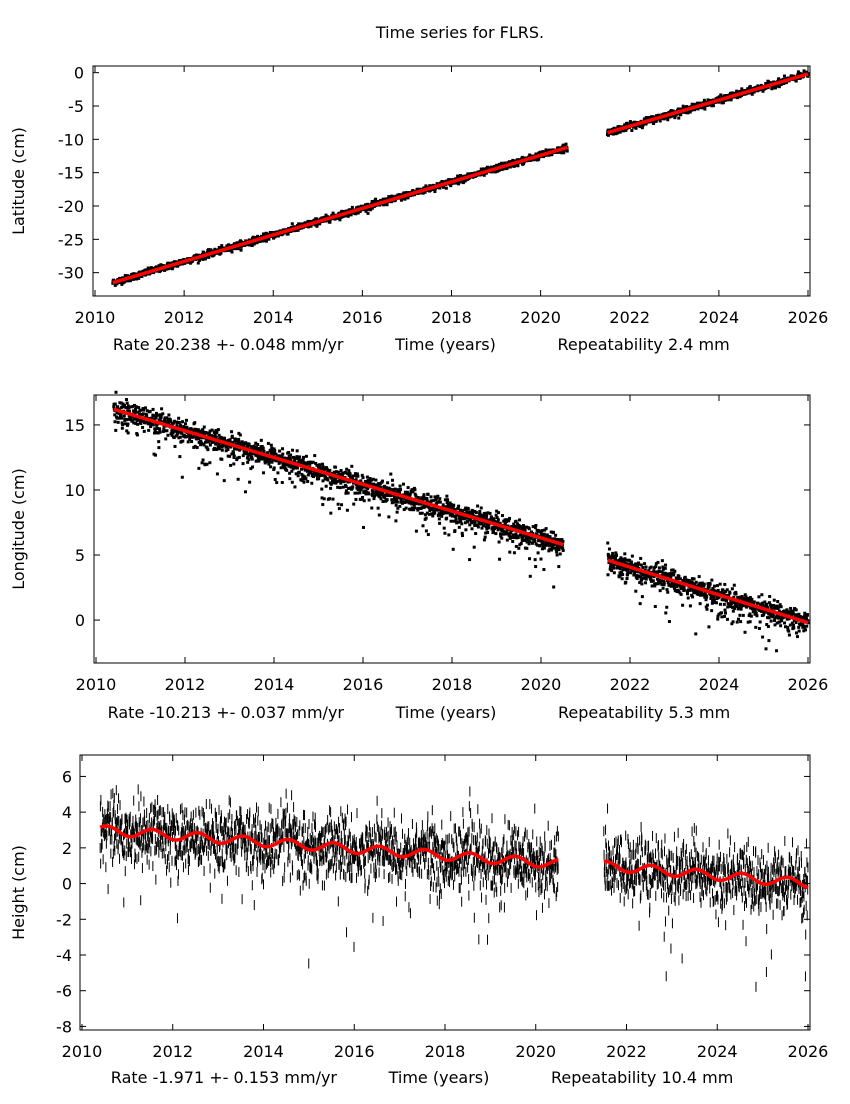 The width and height of the screenshot is (850, 1104). Describe the element at coordinates (630, 684) in the screenshot. I see `x-tick-label: 2022` at that location.